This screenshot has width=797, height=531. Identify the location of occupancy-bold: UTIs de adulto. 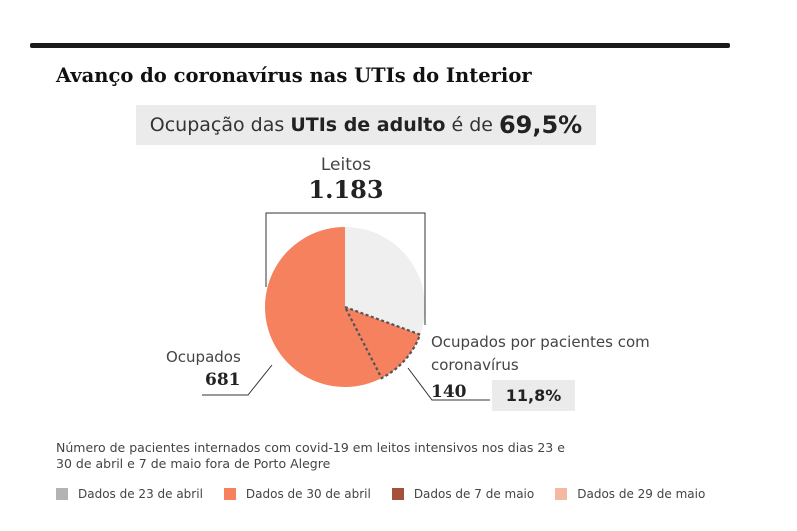
(368, 125).